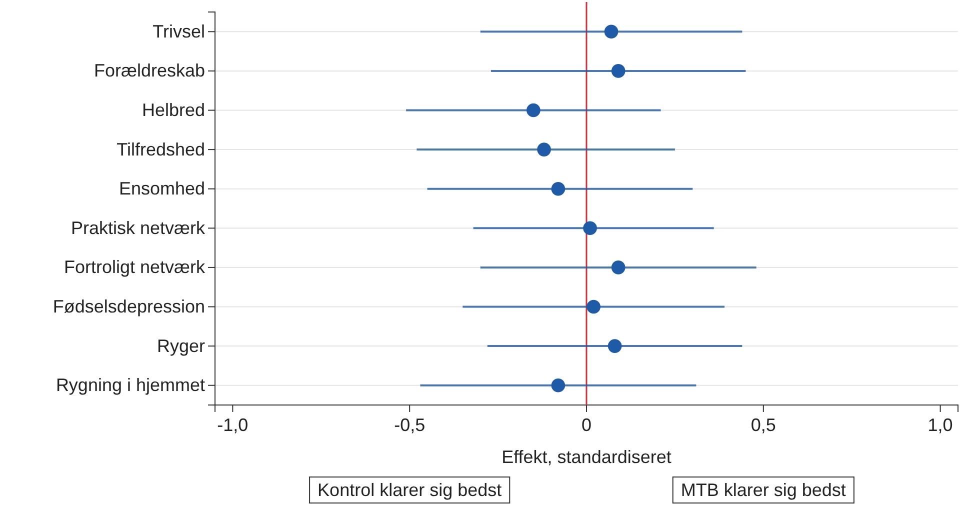  Describe the element at coordinates (149, 70) in the screenshot. I see `y-tick-label: Forældreskab` at that location.